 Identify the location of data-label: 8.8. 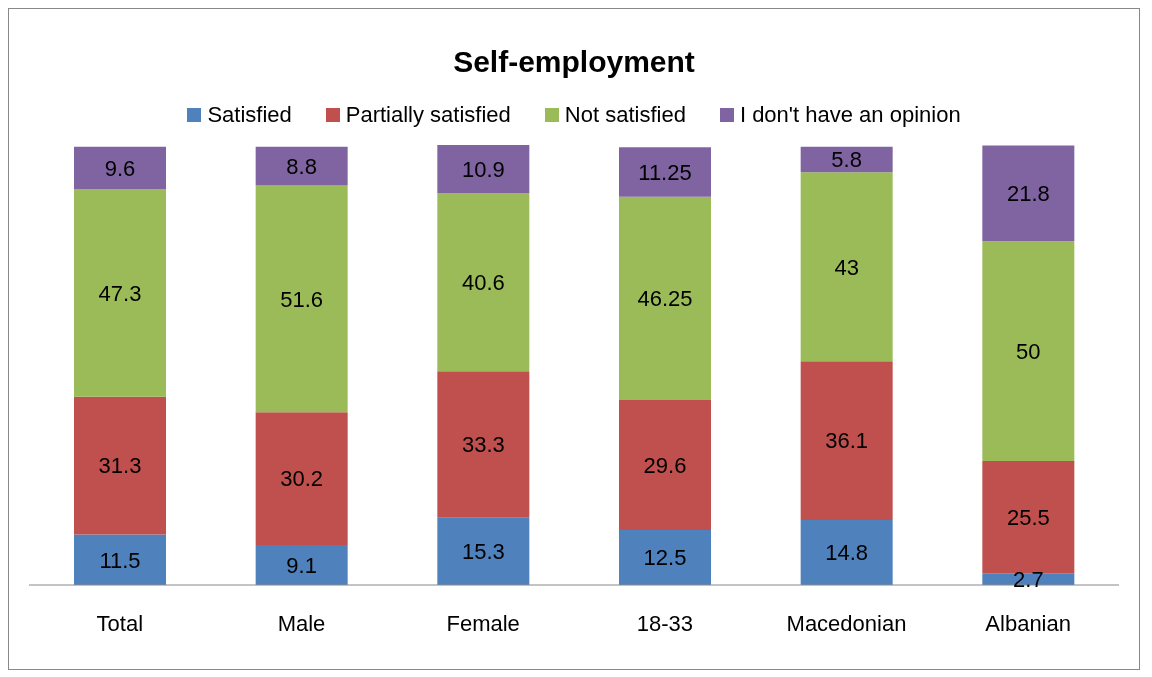
(301, 166).